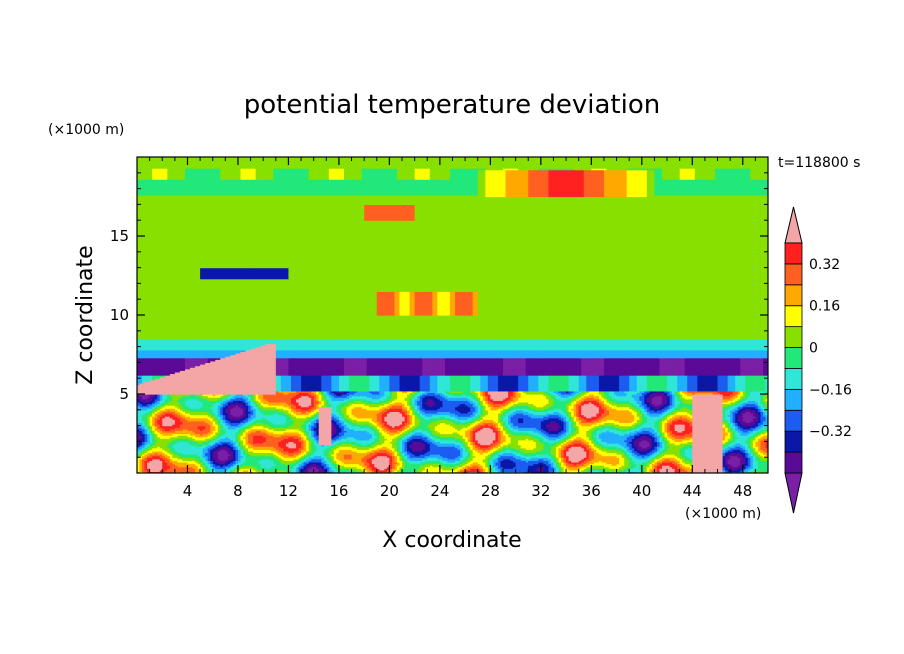  Describe the element at coordinates (819, 163) in the screenshot. I see `time-label: t=118800 s` at that location.